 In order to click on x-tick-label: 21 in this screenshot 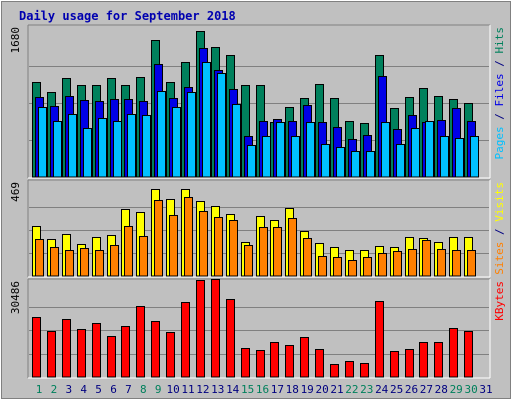, I will do `click(336, 389)`.